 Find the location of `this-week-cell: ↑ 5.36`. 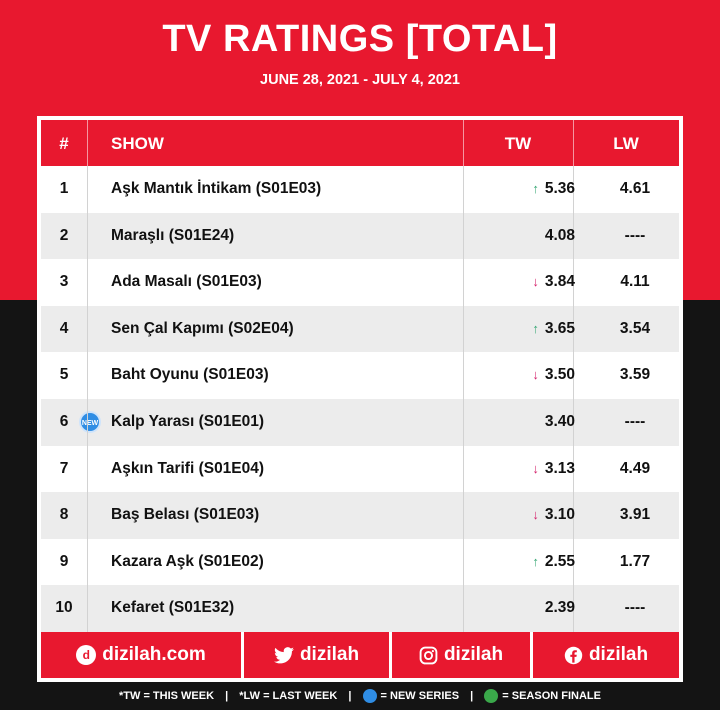

this-week-cell: ↑ 5.36 is located at coordinates (528, 189).